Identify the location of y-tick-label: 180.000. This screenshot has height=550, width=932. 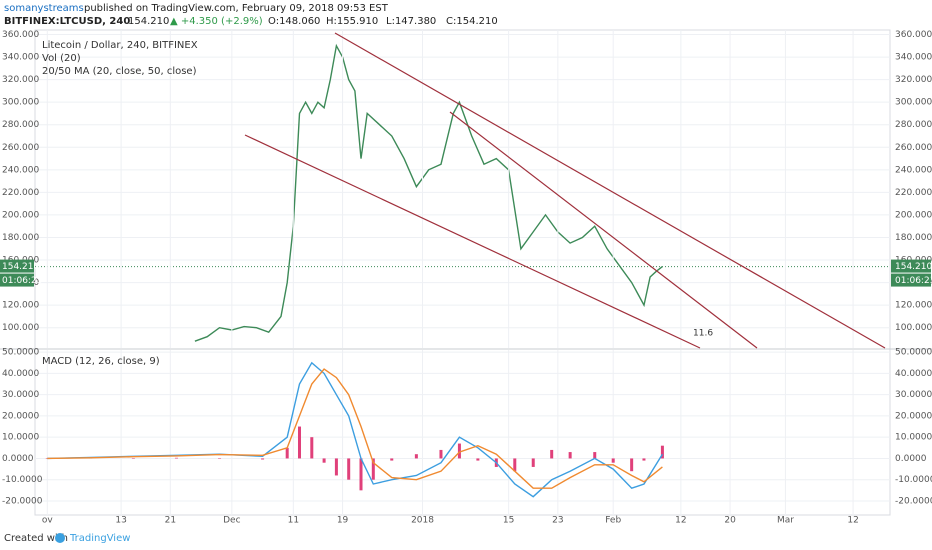
(913, 238).